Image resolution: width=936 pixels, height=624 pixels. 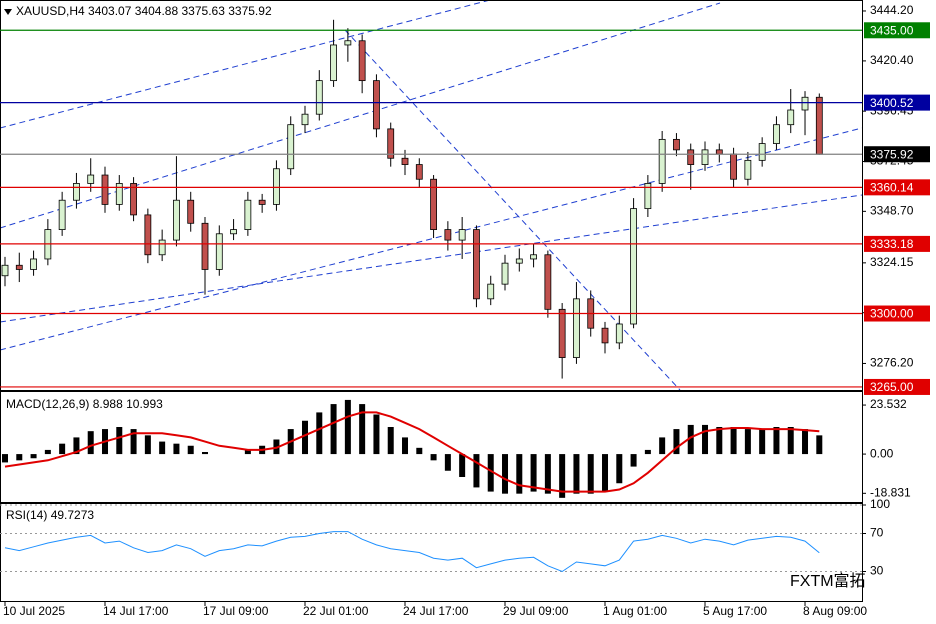 What do you see at coordinates (436, 611) in the screenshot?
I see `x-tick-label: 24 Jul 17:00` at bounding box center [436, 611].